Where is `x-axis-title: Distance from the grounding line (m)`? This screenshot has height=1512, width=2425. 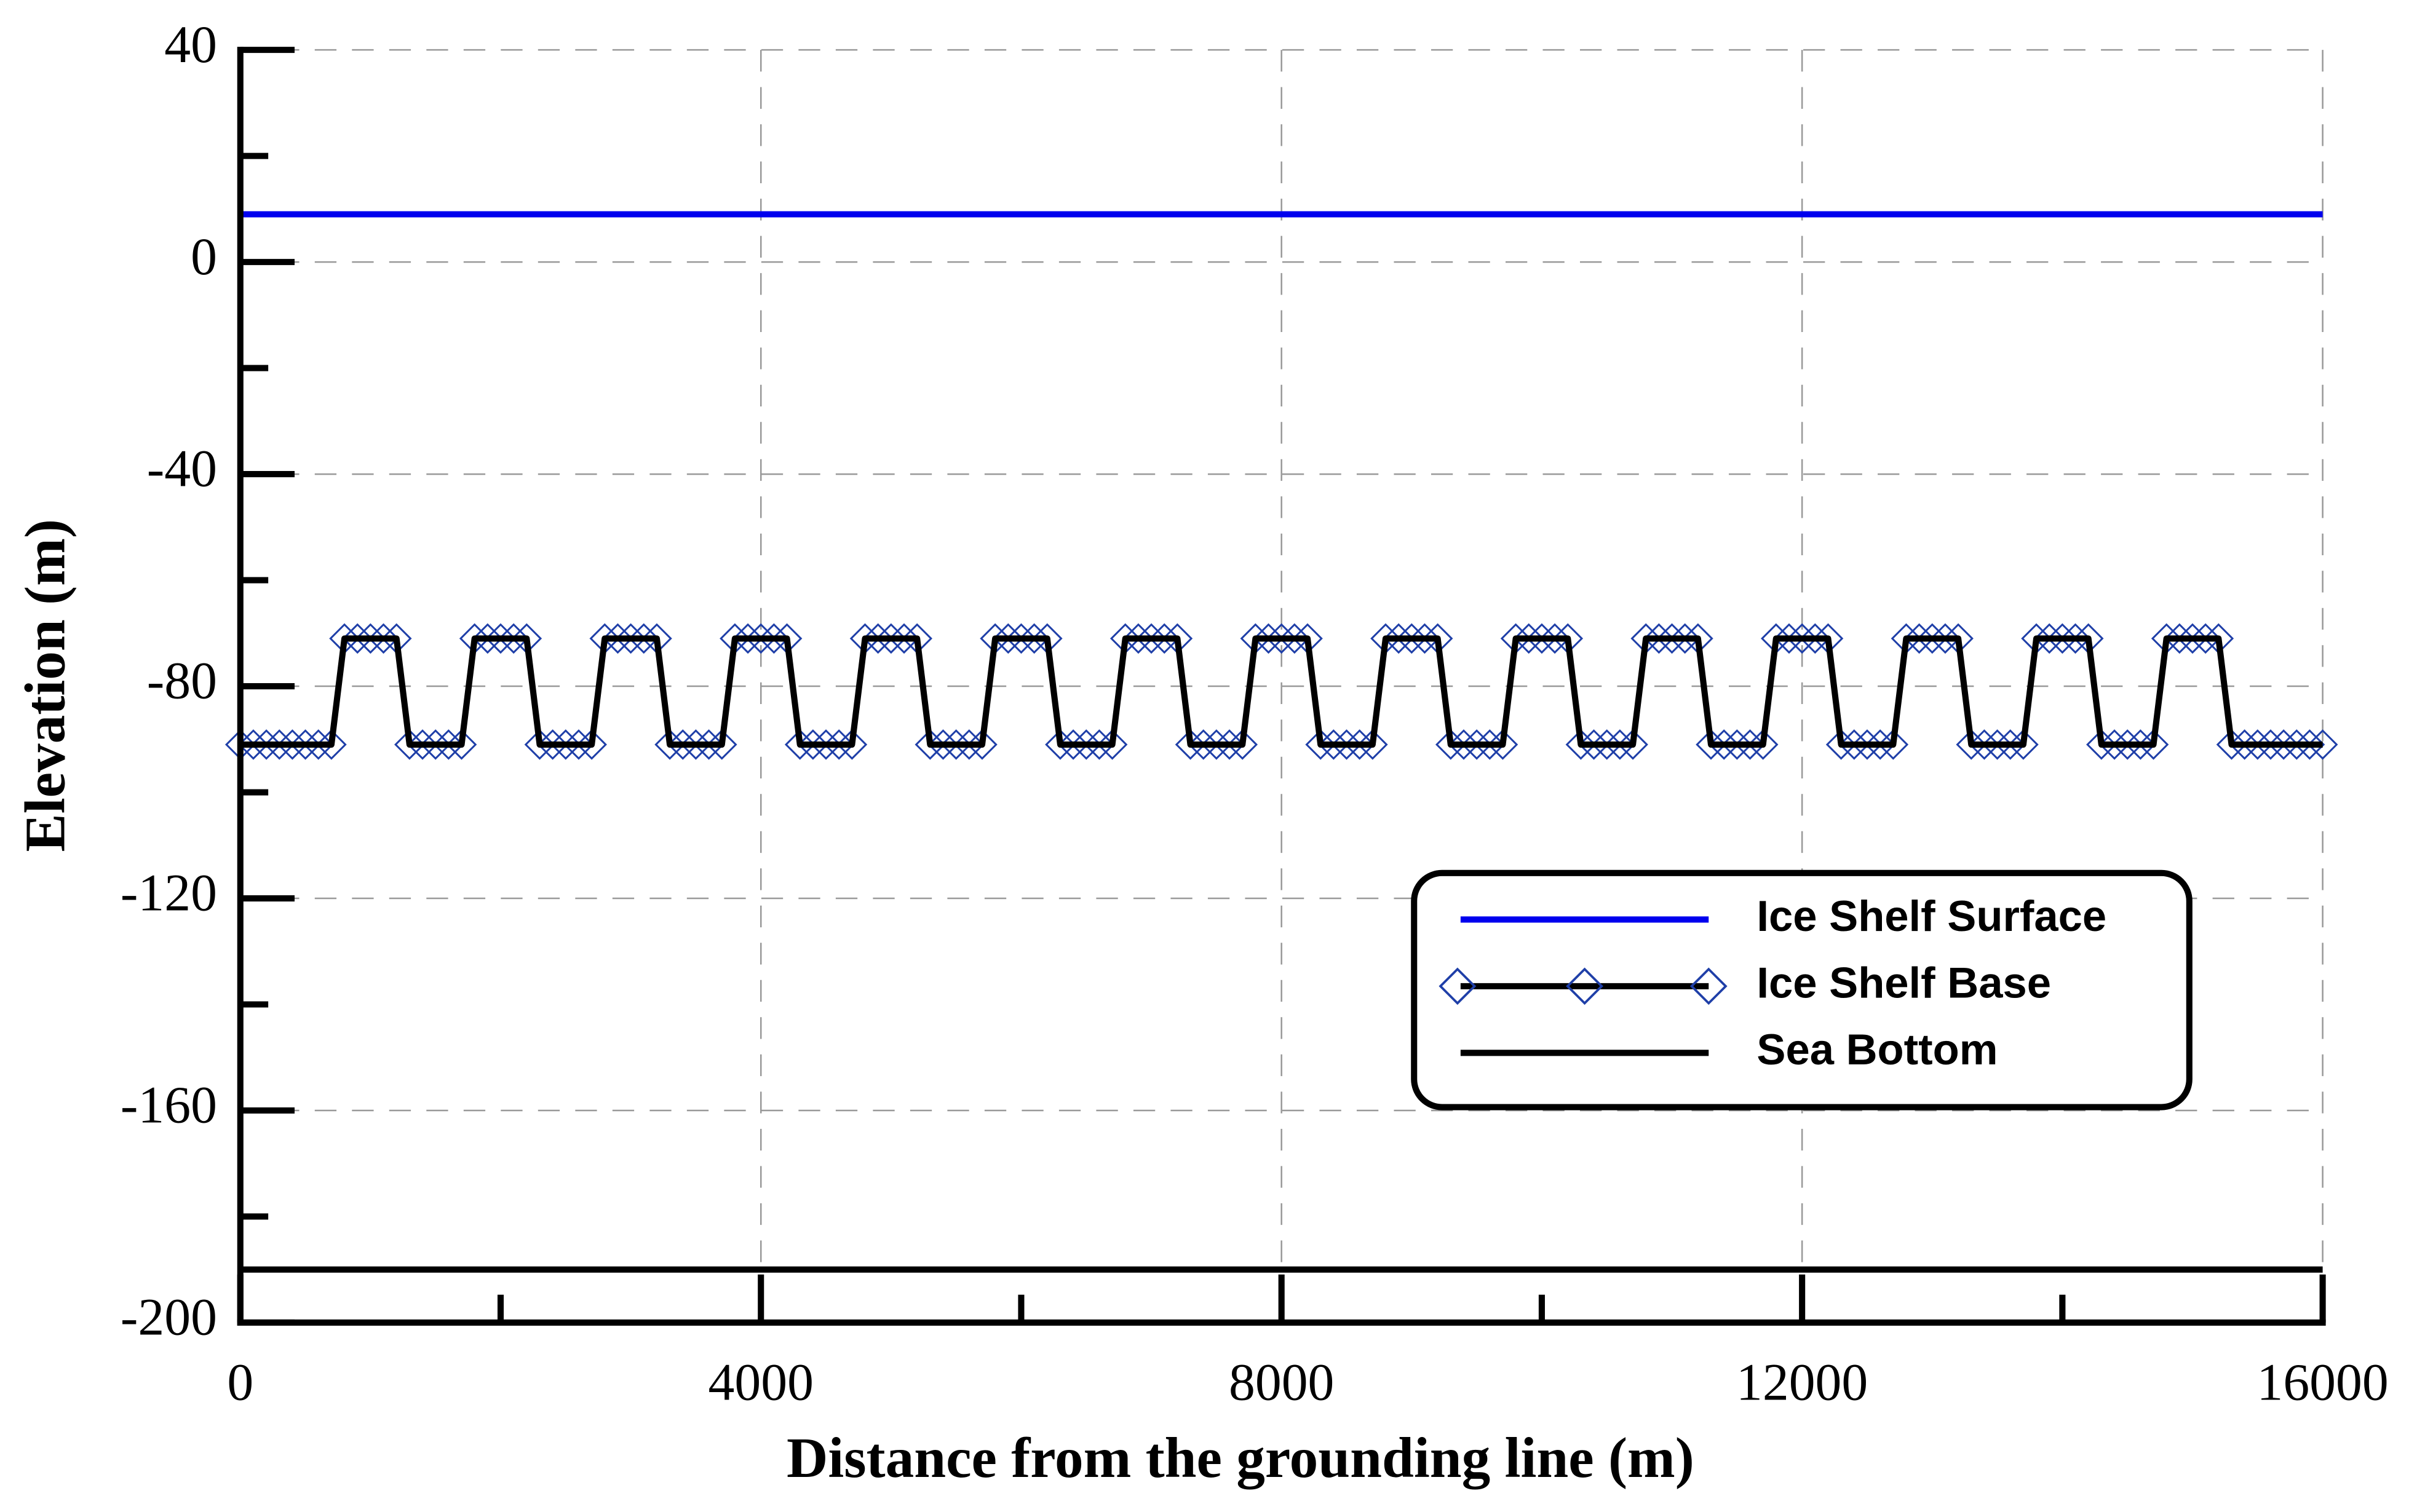
x-axis-title: Distance from the grounding line (m) is located at coordinates (1240, 1459).